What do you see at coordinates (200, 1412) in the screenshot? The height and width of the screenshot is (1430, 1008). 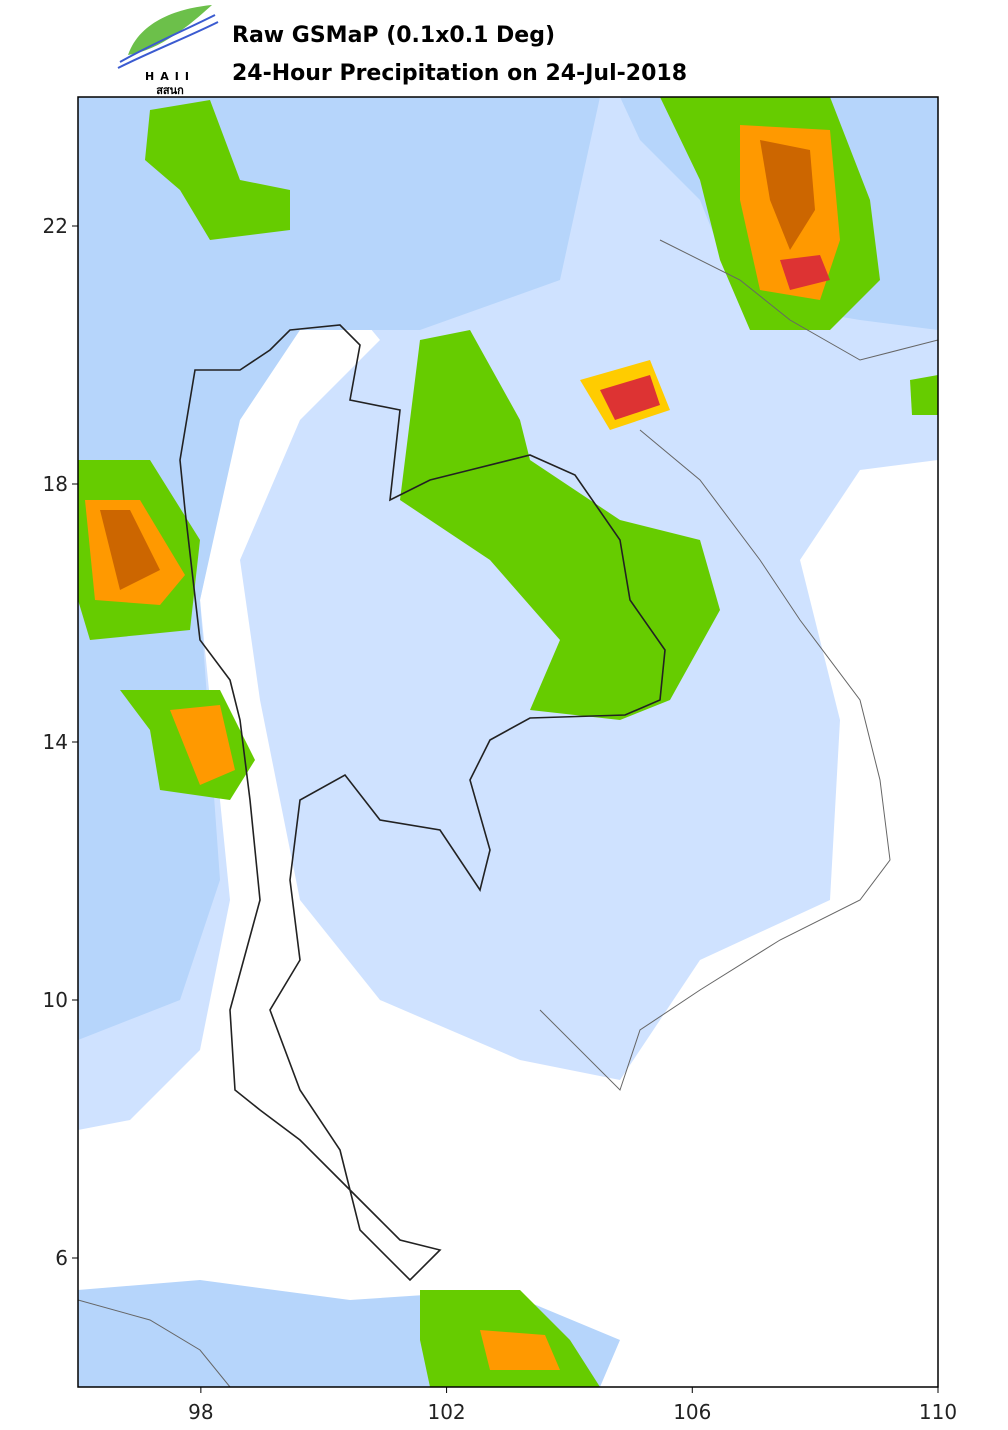 I see `x-tick-label: 98` at bounding box center [200, 1412].